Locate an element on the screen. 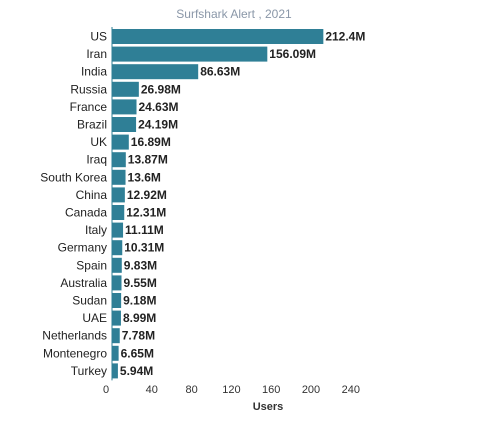  data-label: 5.94M is located at coordinates (136, 371).